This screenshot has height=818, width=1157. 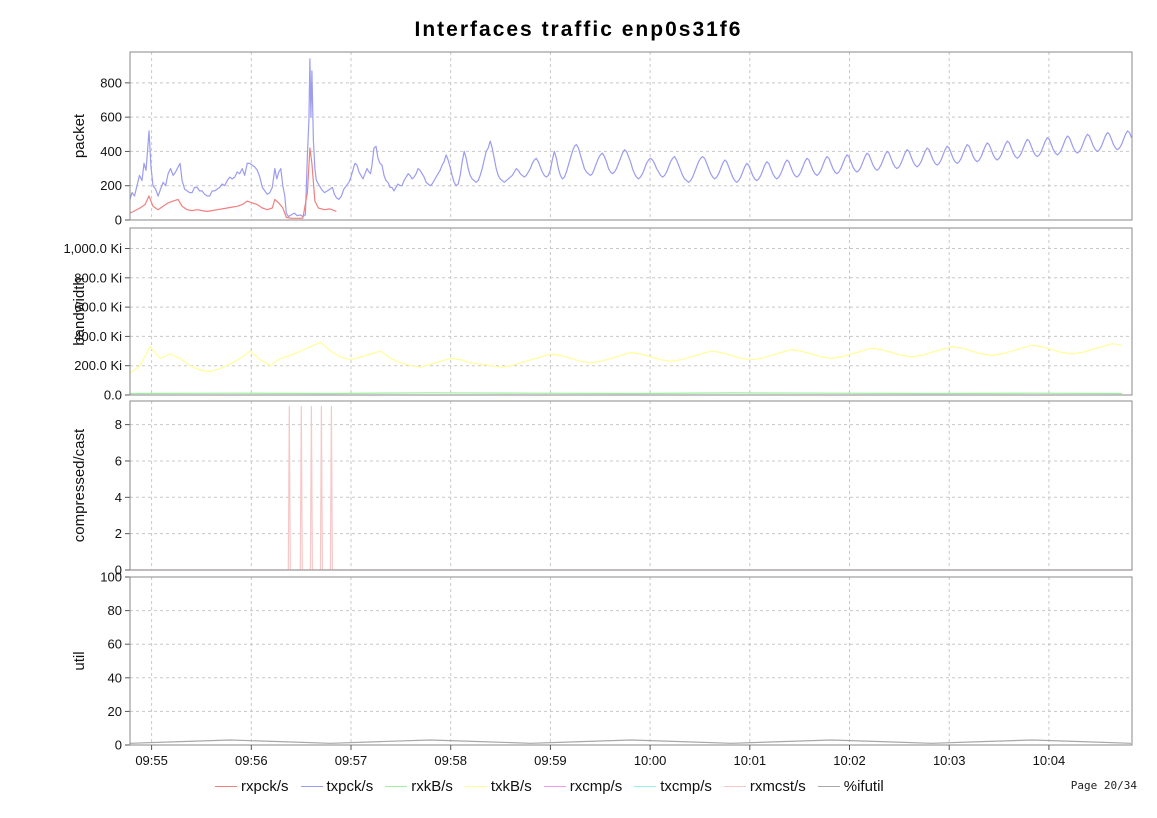 What do you see at coordinates (233, 183) in the screenshot?
I see `series-line-rxpck-s` at bounding box center [233, 183].